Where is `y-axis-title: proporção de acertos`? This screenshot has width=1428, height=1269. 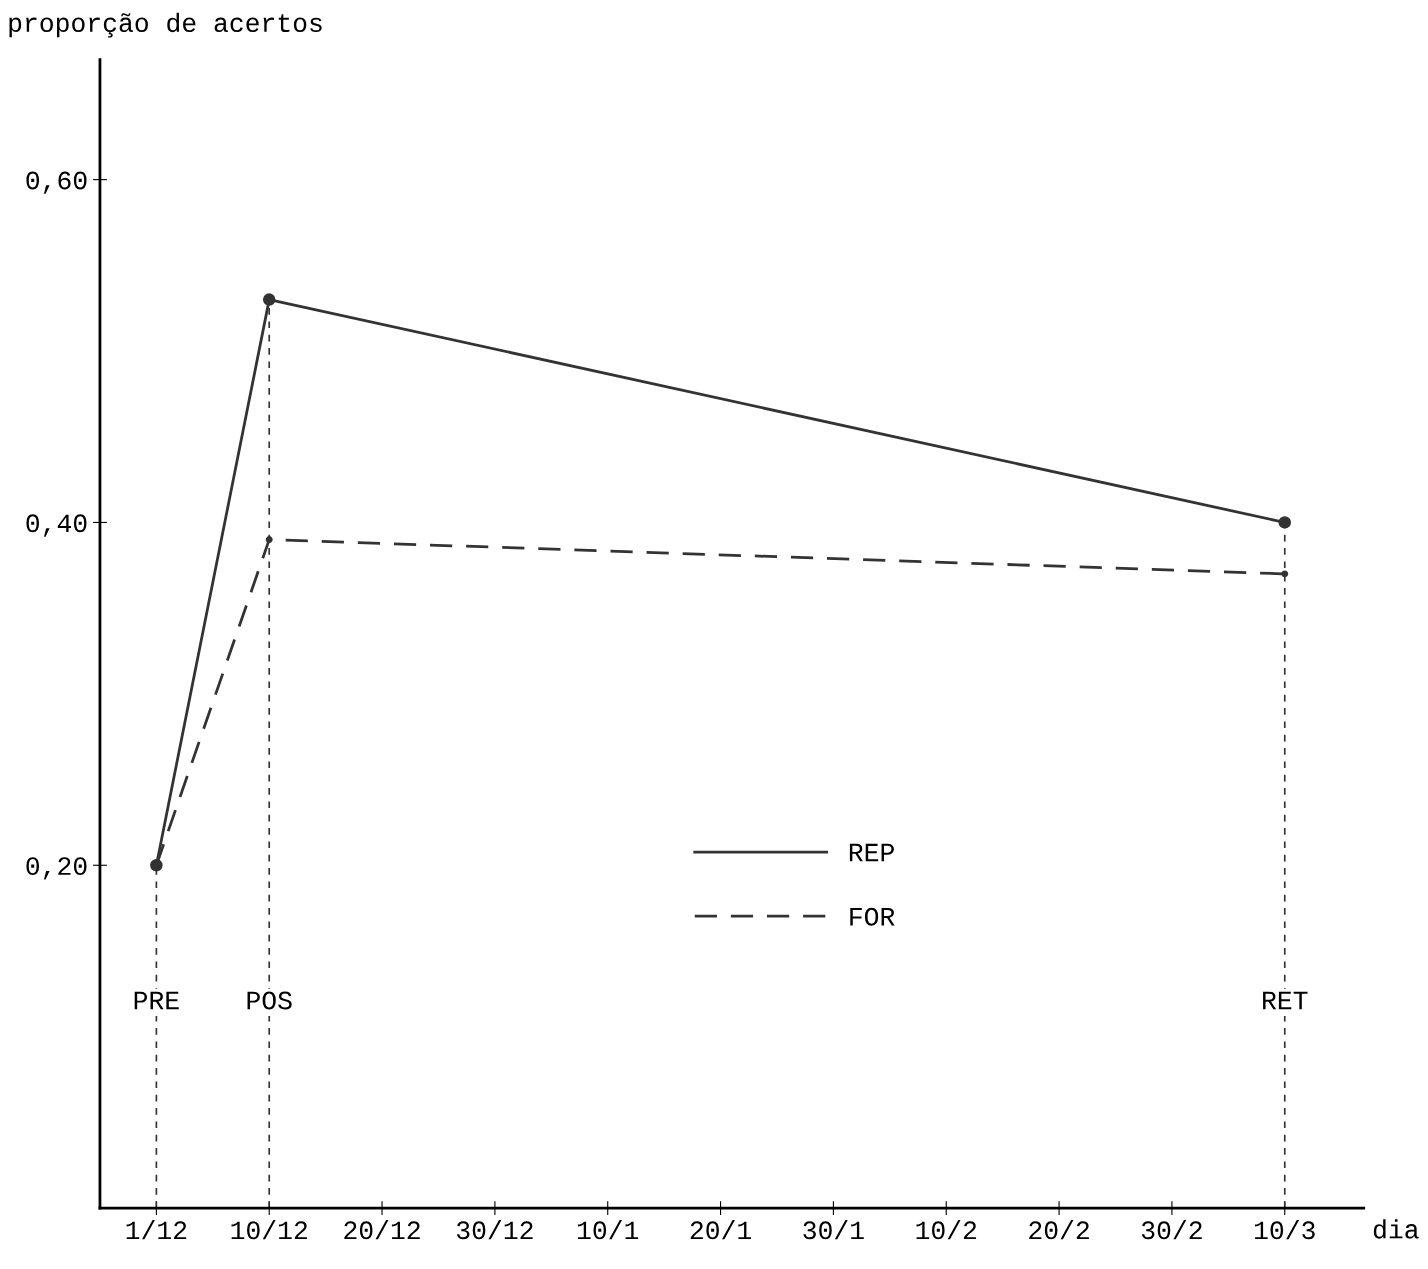
y-axis-title: proporção de acertos is located at coordinates (165, 25).